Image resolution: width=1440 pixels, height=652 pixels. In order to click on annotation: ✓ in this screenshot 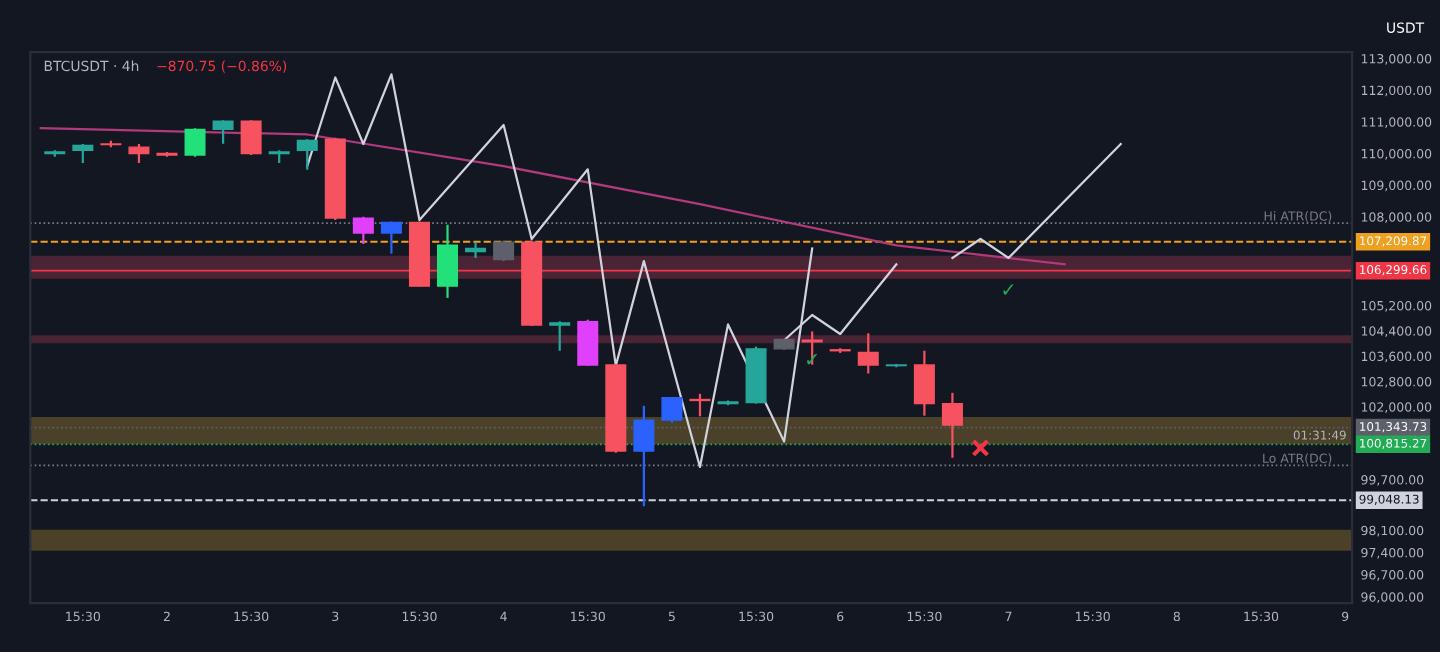, I will do `click(1008, 289)`.